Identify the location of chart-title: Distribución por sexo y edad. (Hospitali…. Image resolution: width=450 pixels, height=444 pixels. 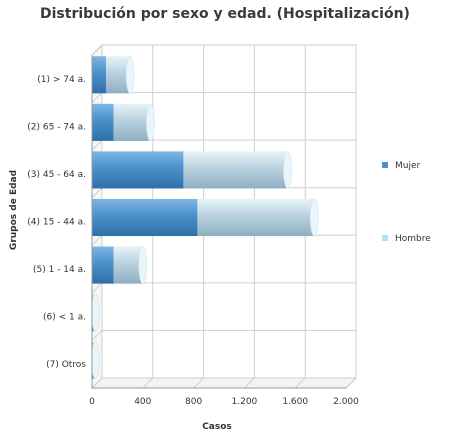
(225, 14).